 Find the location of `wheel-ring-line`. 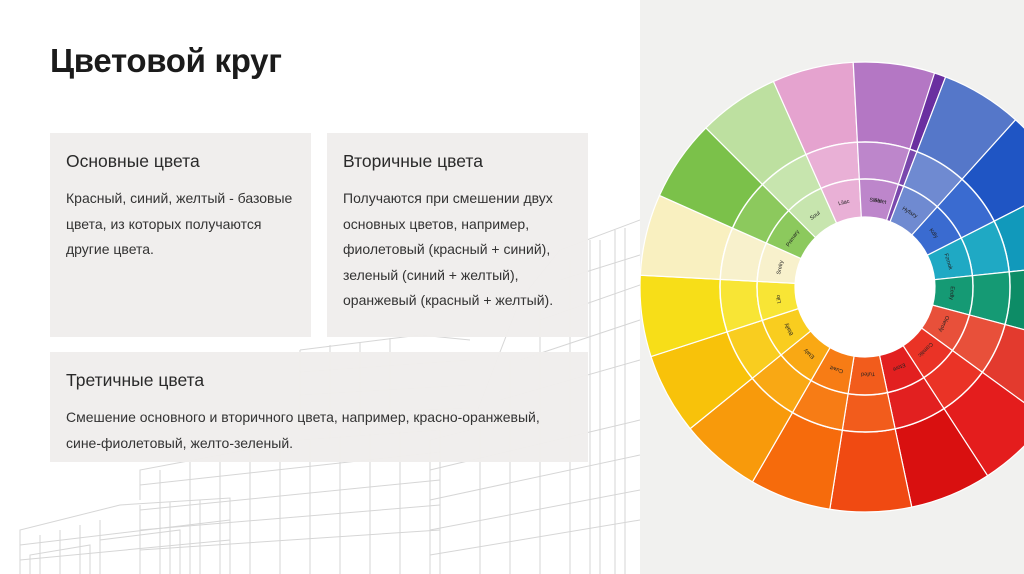

wheel-ring-line is located at coordinates (865, 287).